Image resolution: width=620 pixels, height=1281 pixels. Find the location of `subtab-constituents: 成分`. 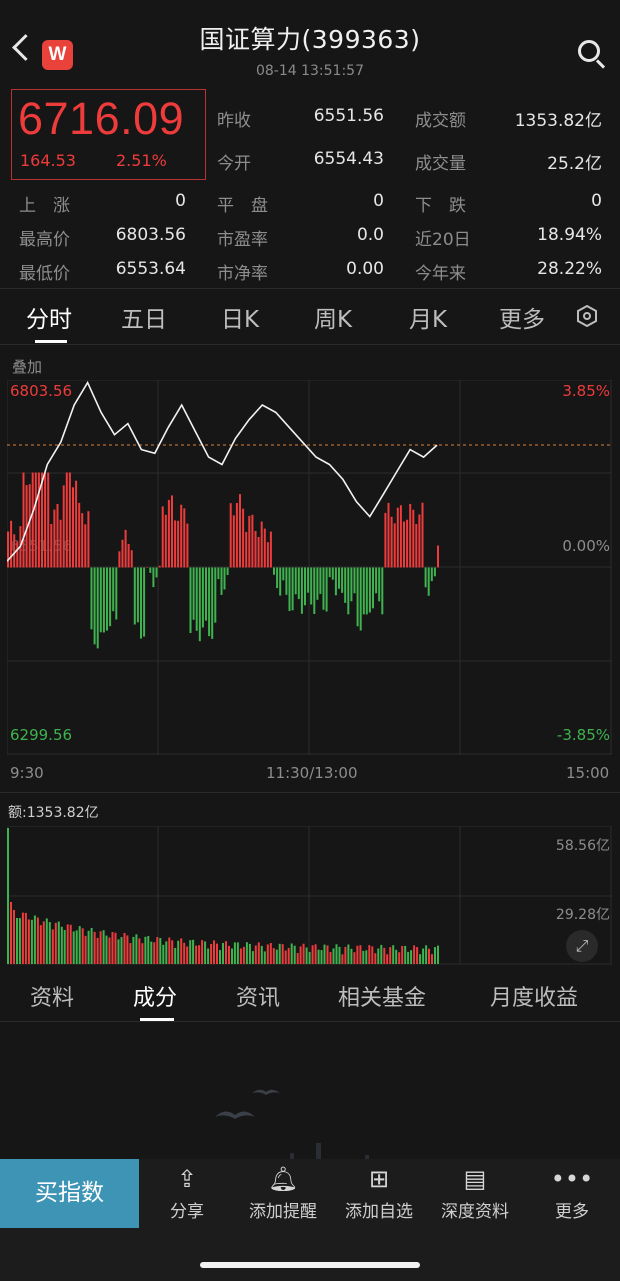

subtab-constituents: 成分 is located at coordinates (155, 998).